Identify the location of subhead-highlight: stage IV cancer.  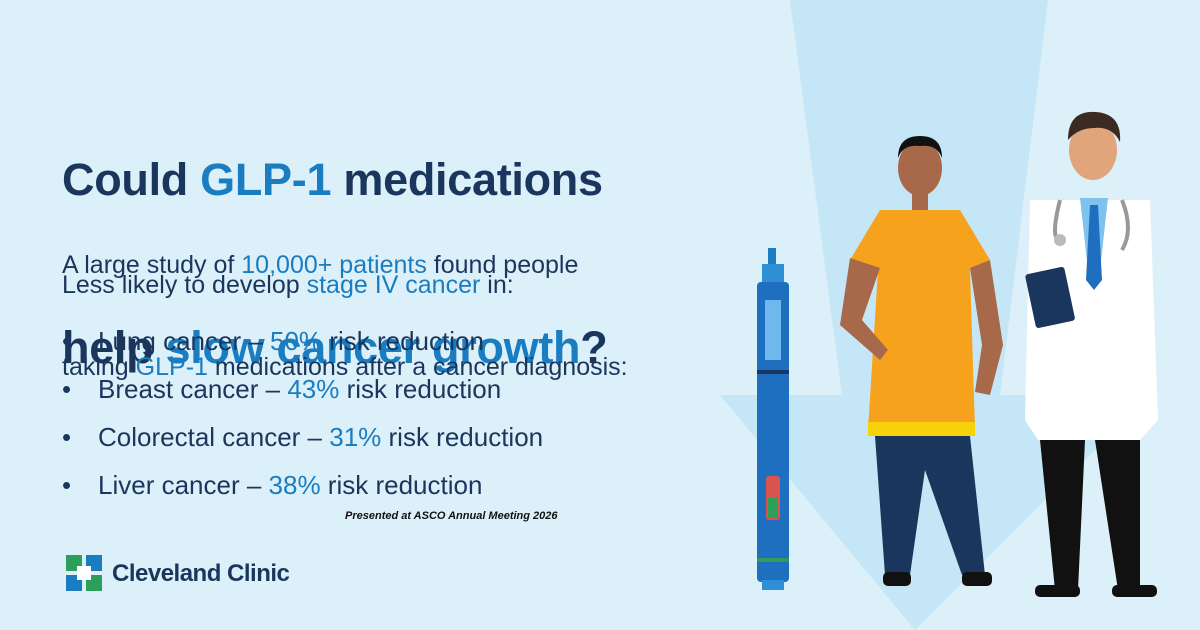
(393, 285).